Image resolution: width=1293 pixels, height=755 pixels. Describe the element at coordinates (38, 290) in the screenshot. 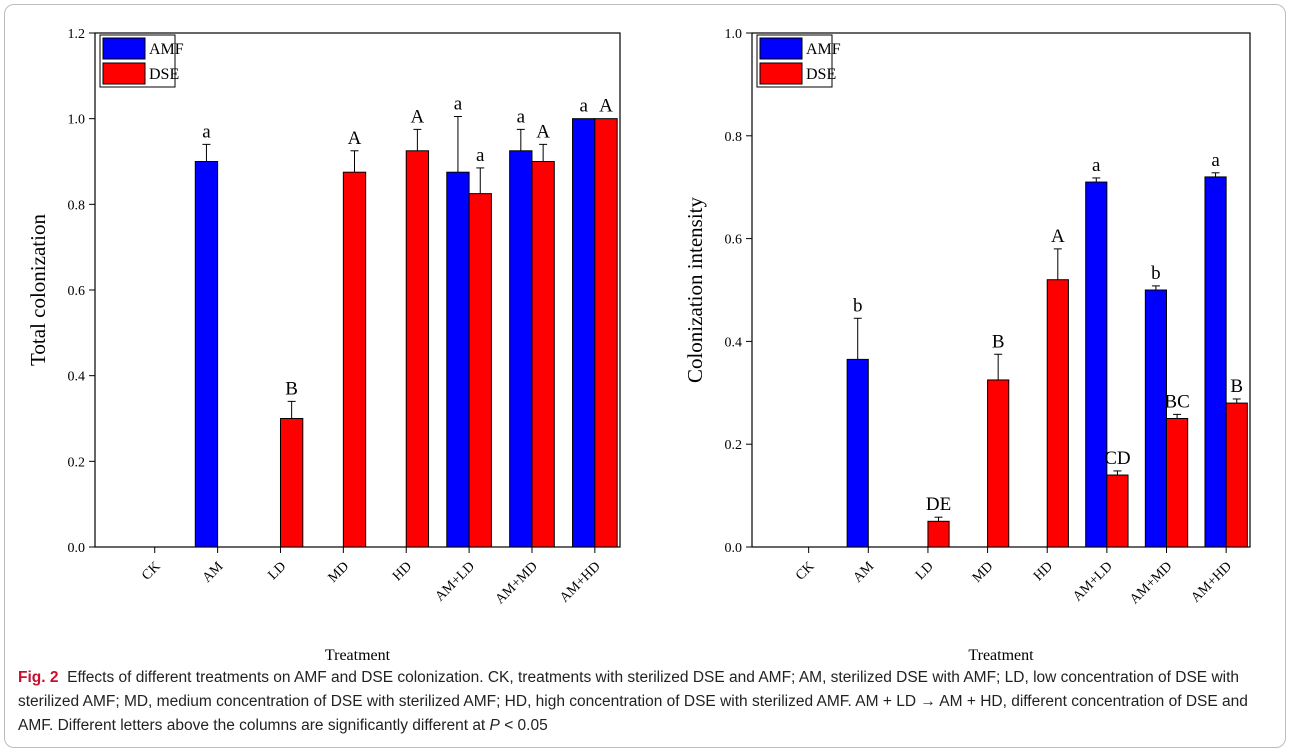

I see `y-axis-label: Total colonization` at that location.